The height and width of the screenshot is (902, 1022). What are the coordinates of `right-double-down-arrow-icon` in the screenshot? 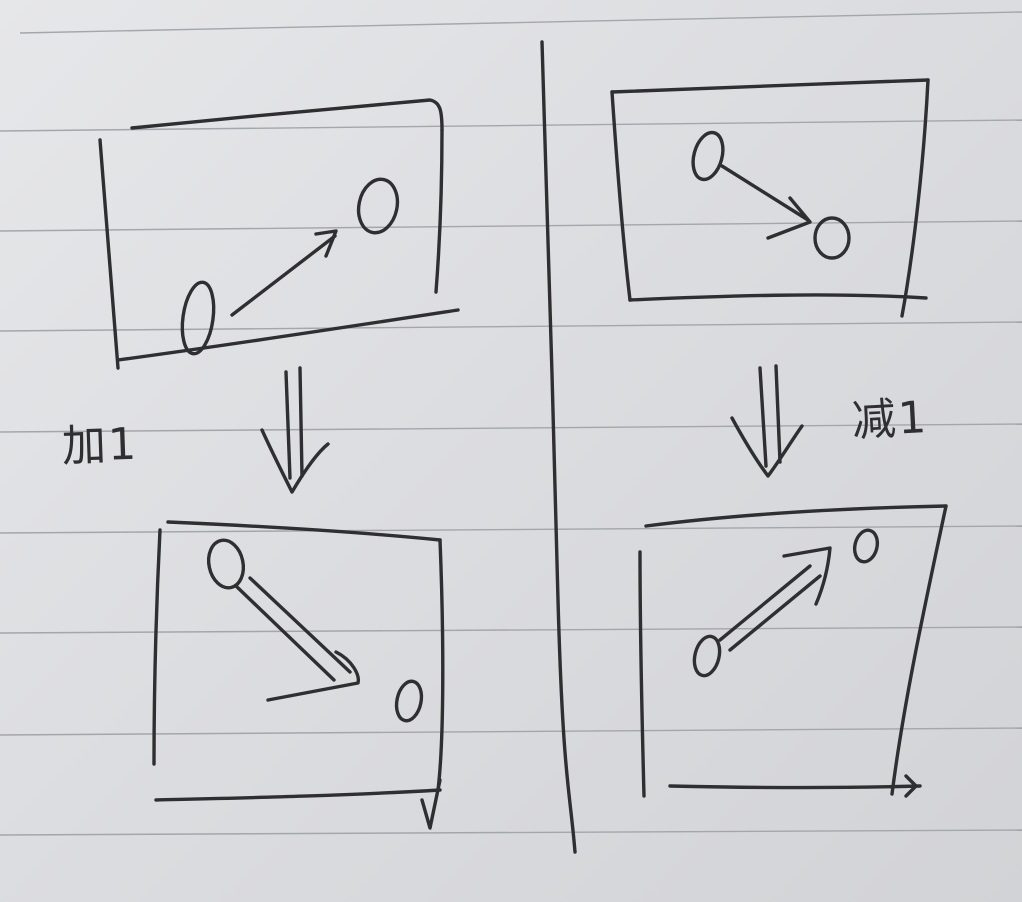 It's located at (767, 421).